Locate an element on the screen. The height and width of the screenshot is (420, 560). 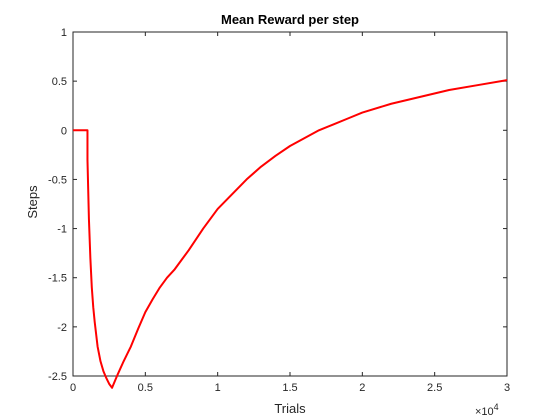
x-multiplier-base: ×10 is located at coordinates (484, 412).